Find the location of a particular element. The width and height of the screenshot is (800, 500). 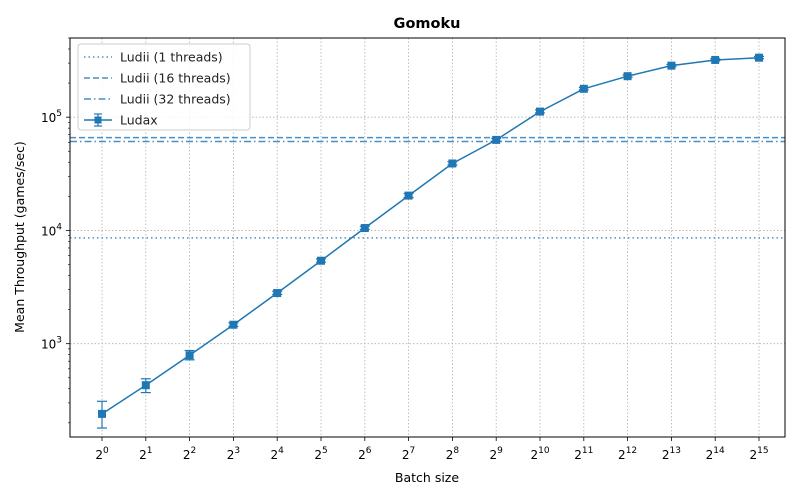

legend-entry-label: Ludii (32 threads) is located at coordinates (175, 99).